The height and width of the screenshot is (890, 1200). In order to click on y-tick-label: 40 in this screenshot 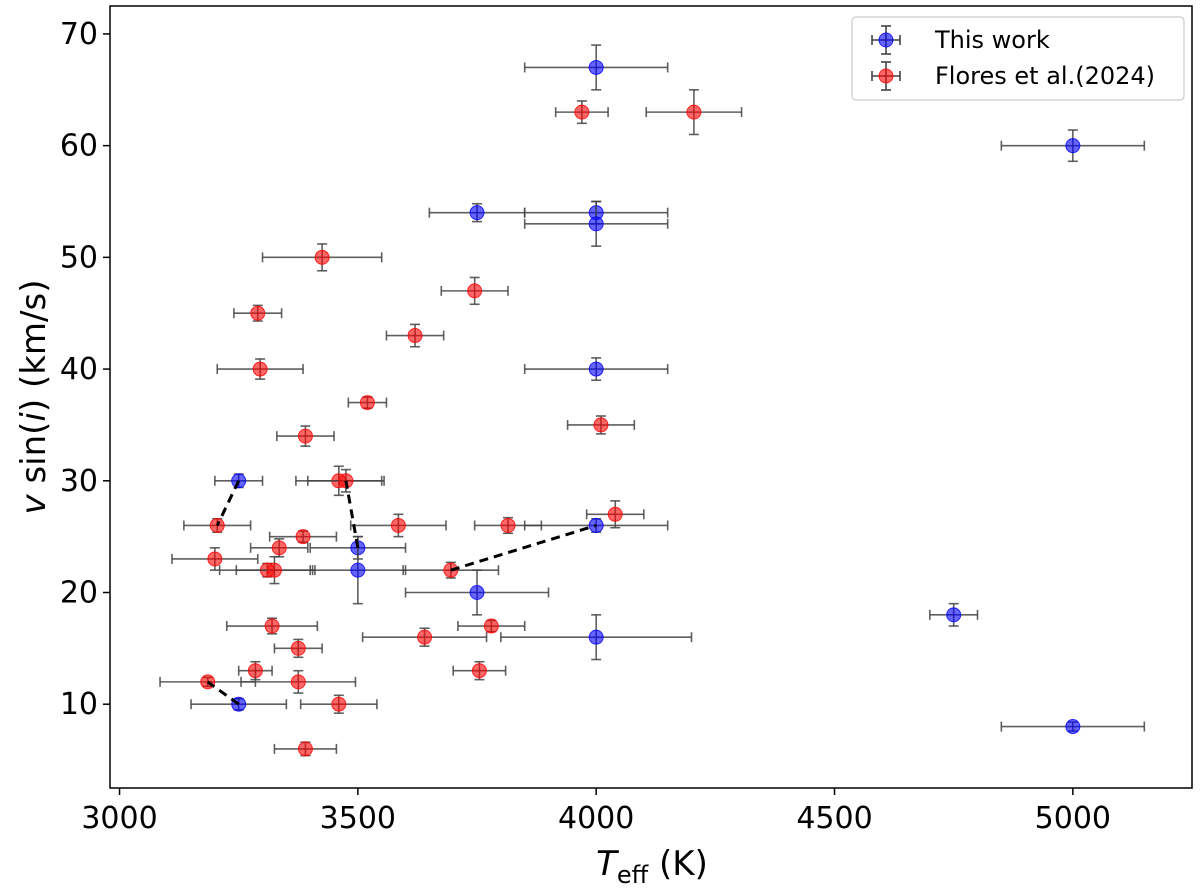, I will do `click(79, 369)`.